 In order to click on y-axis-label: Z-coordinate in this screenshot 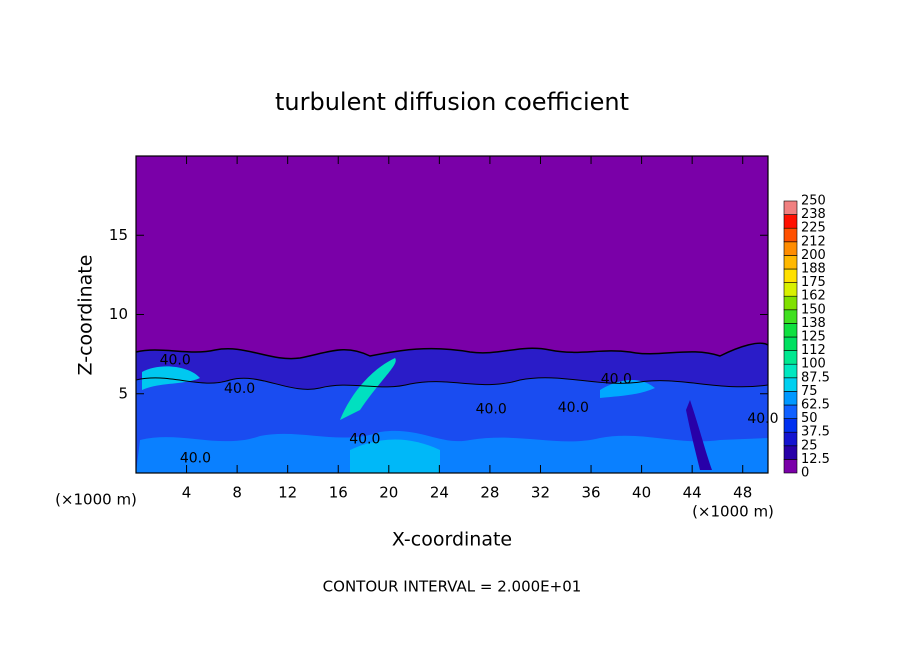, I will do `click(86, 315)`.